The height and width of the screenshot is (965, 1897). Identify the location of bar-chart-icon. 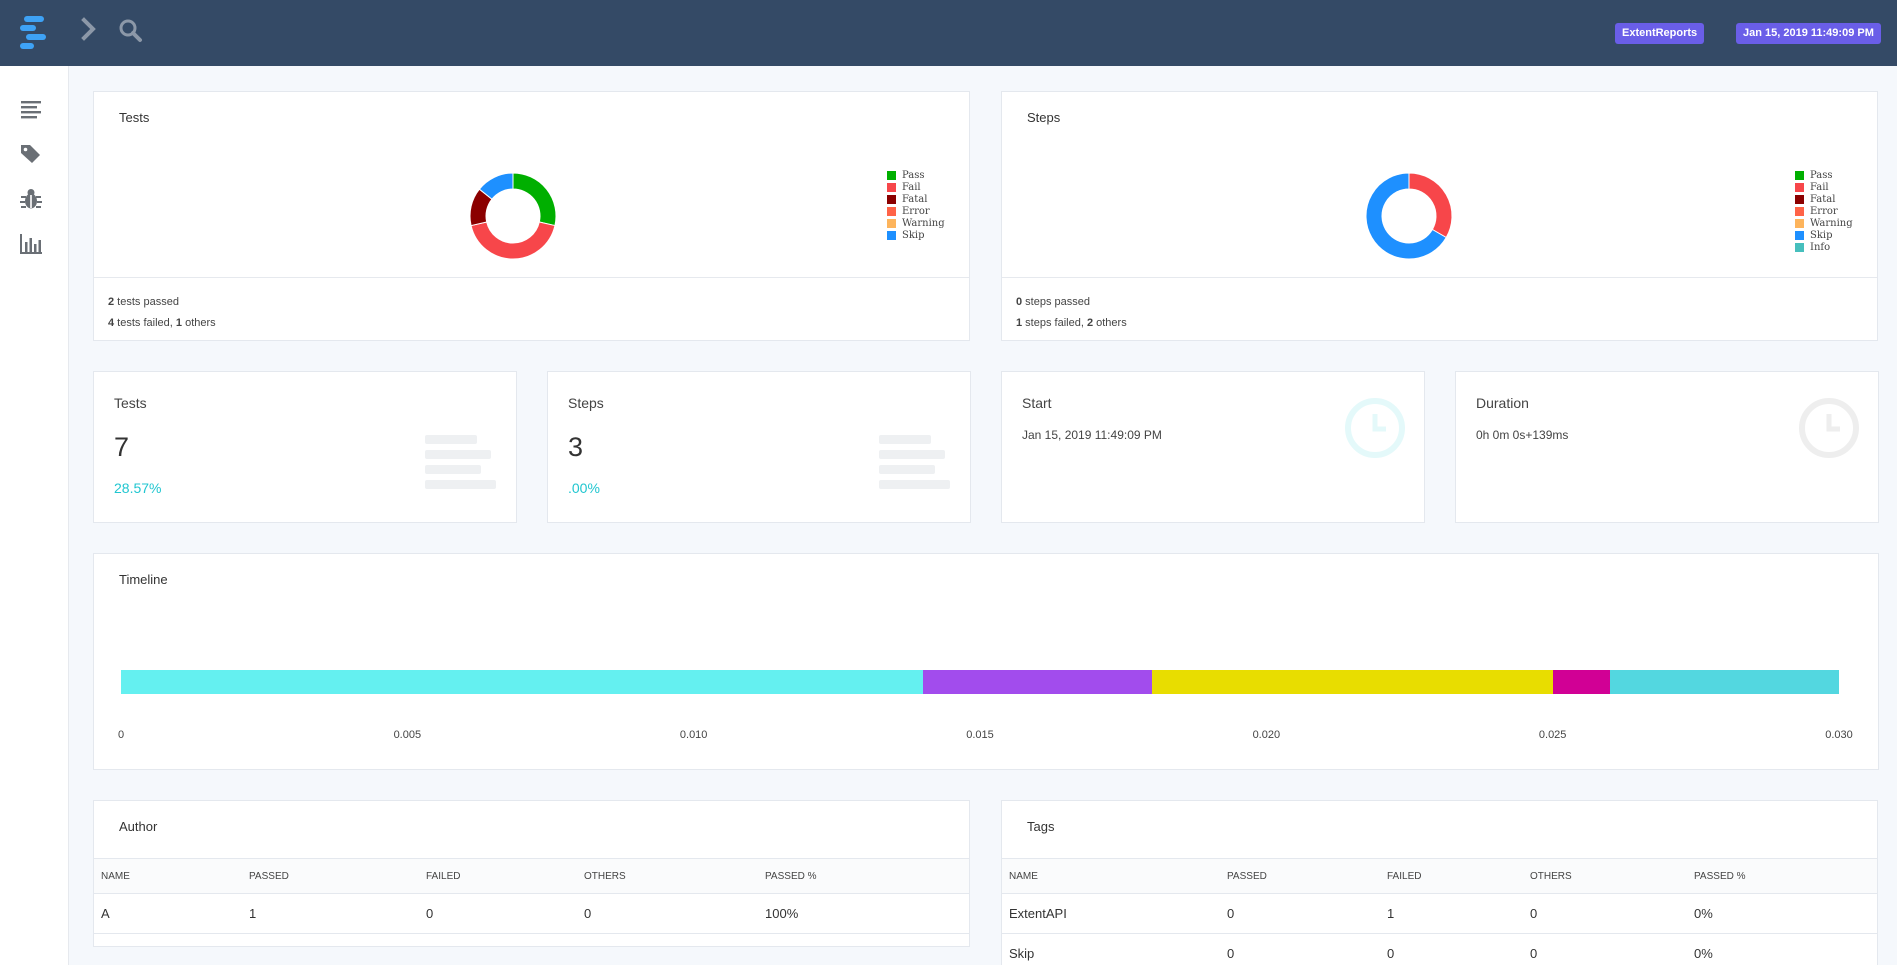
(31, 244).